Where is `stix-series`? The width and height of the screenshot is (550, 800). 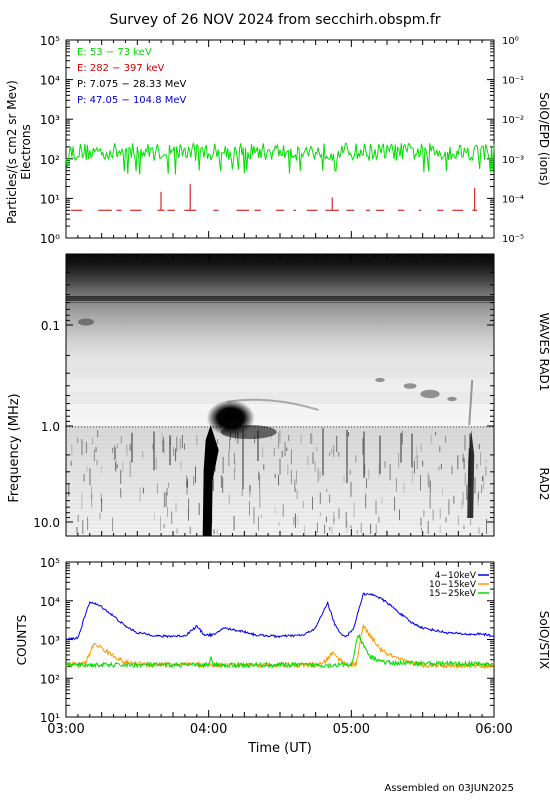
stix-series is located at coordinates (280, 631).